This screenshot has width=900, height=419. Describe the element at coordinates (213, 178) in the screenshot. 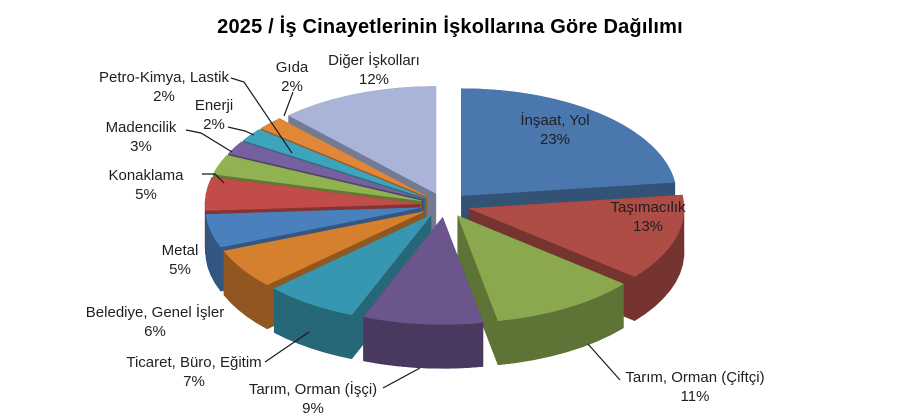

I see `leader-konaklama` at that location.